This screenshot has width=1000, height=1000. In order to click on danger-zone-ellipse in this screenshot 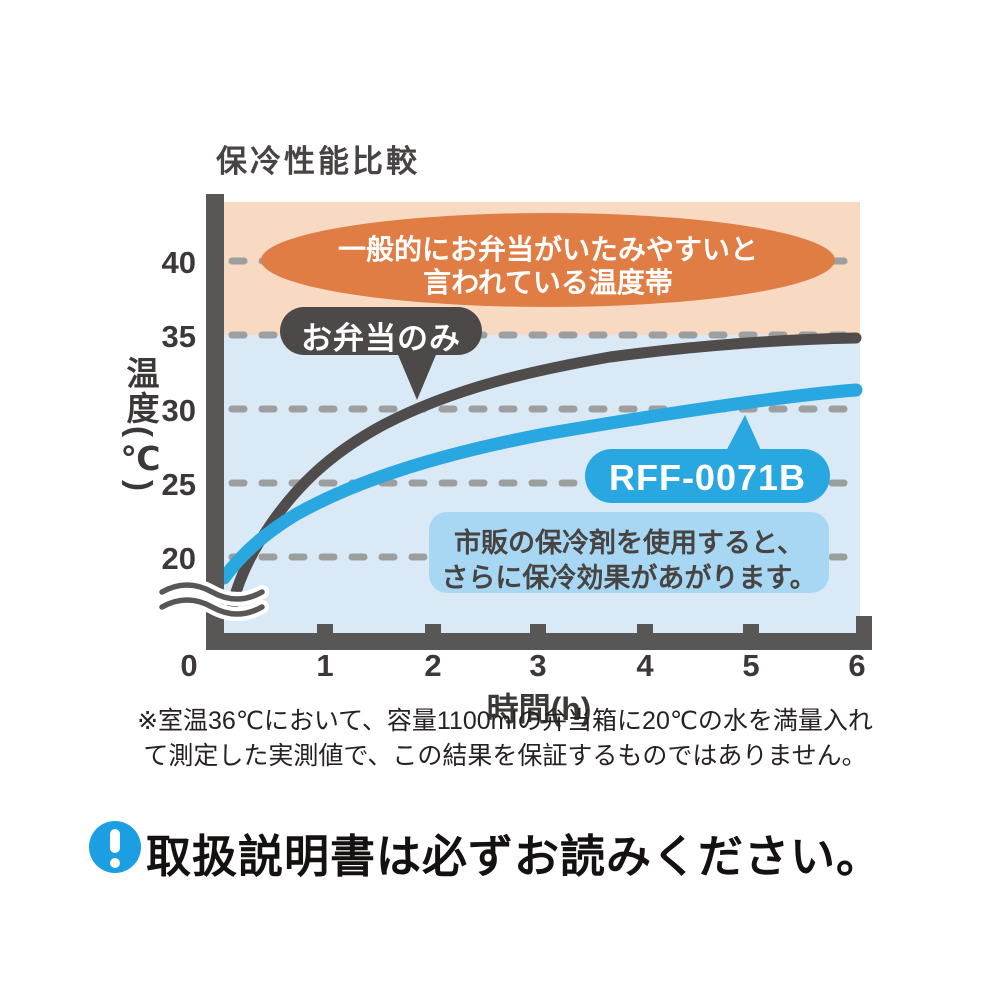, I will do `click(548, 260)`.